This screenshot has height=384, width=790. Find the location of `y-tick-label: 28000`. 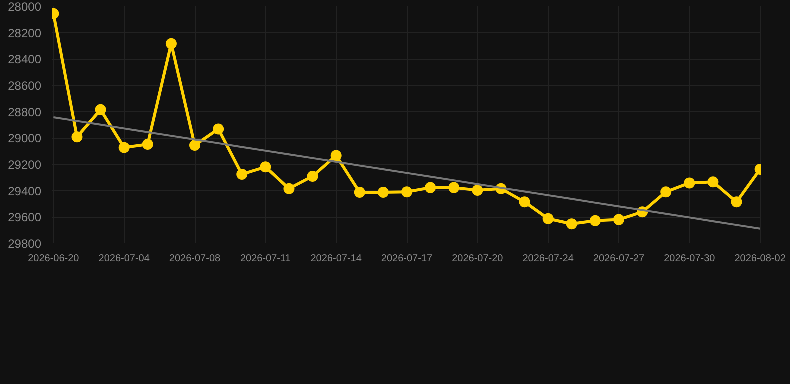

y-tick-label: 28000 is located at coordinates (25, 7).